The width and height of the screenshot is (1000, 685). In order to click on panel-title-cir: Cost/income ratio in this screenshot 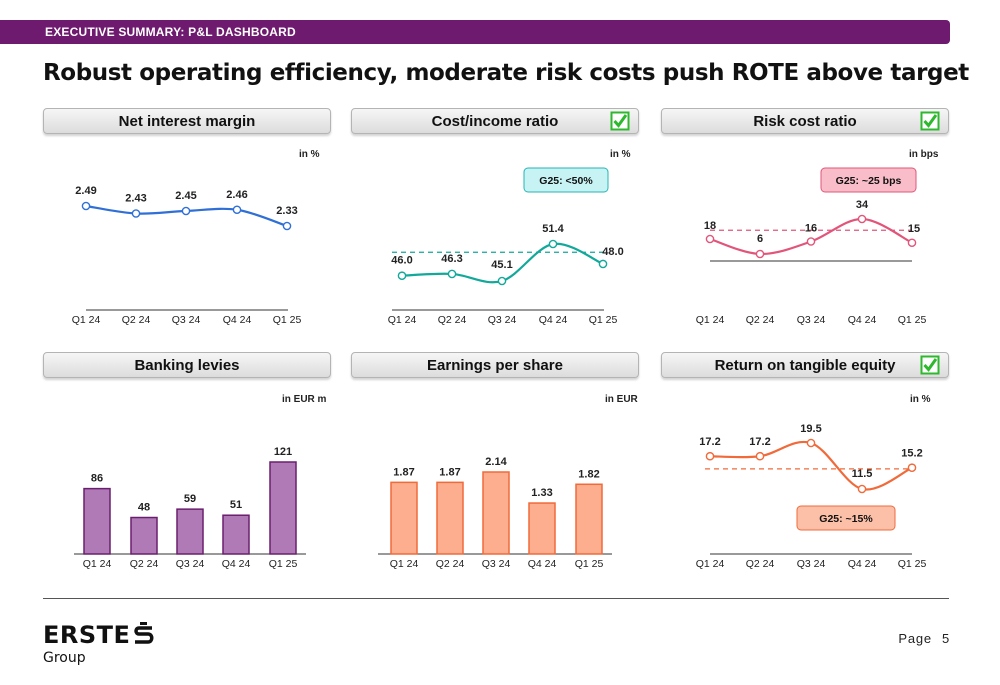, I will do `click(495, 121)`.